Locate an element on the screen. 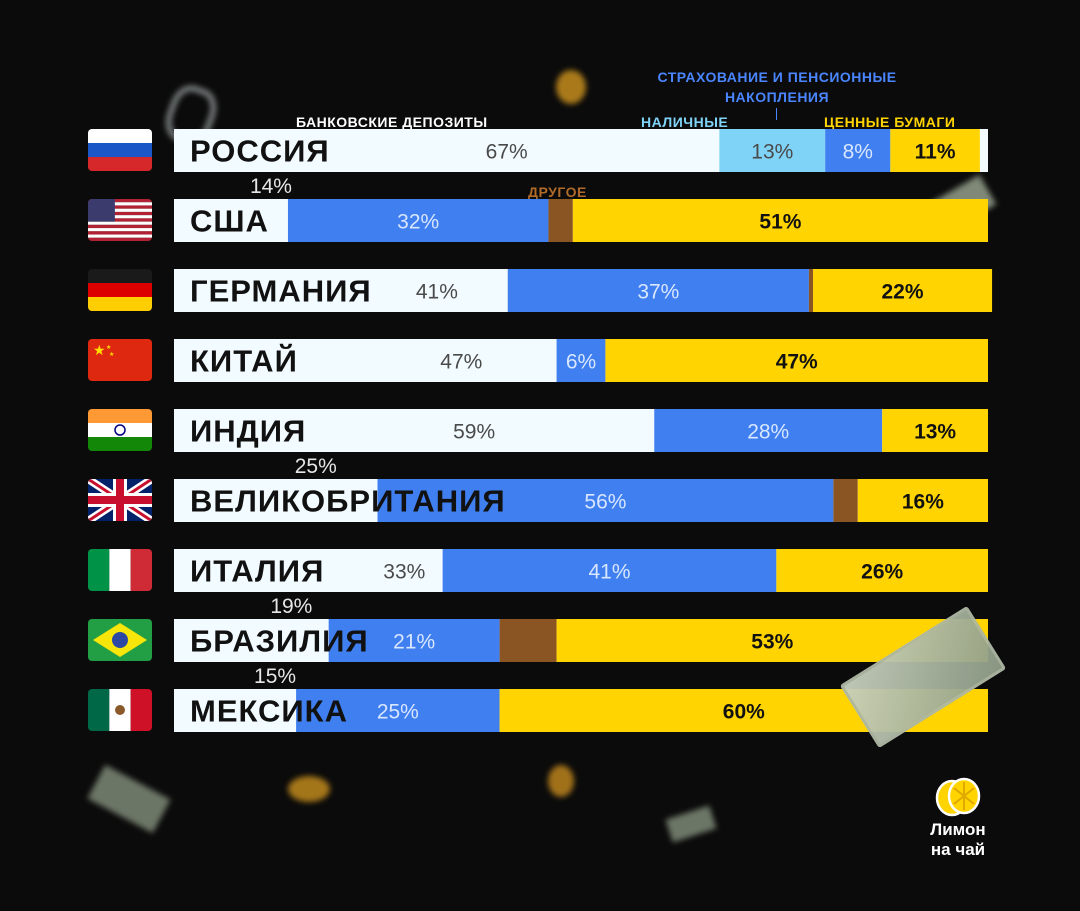  value-label-deposits-gb: 25% is located at coordinates (316, 466).